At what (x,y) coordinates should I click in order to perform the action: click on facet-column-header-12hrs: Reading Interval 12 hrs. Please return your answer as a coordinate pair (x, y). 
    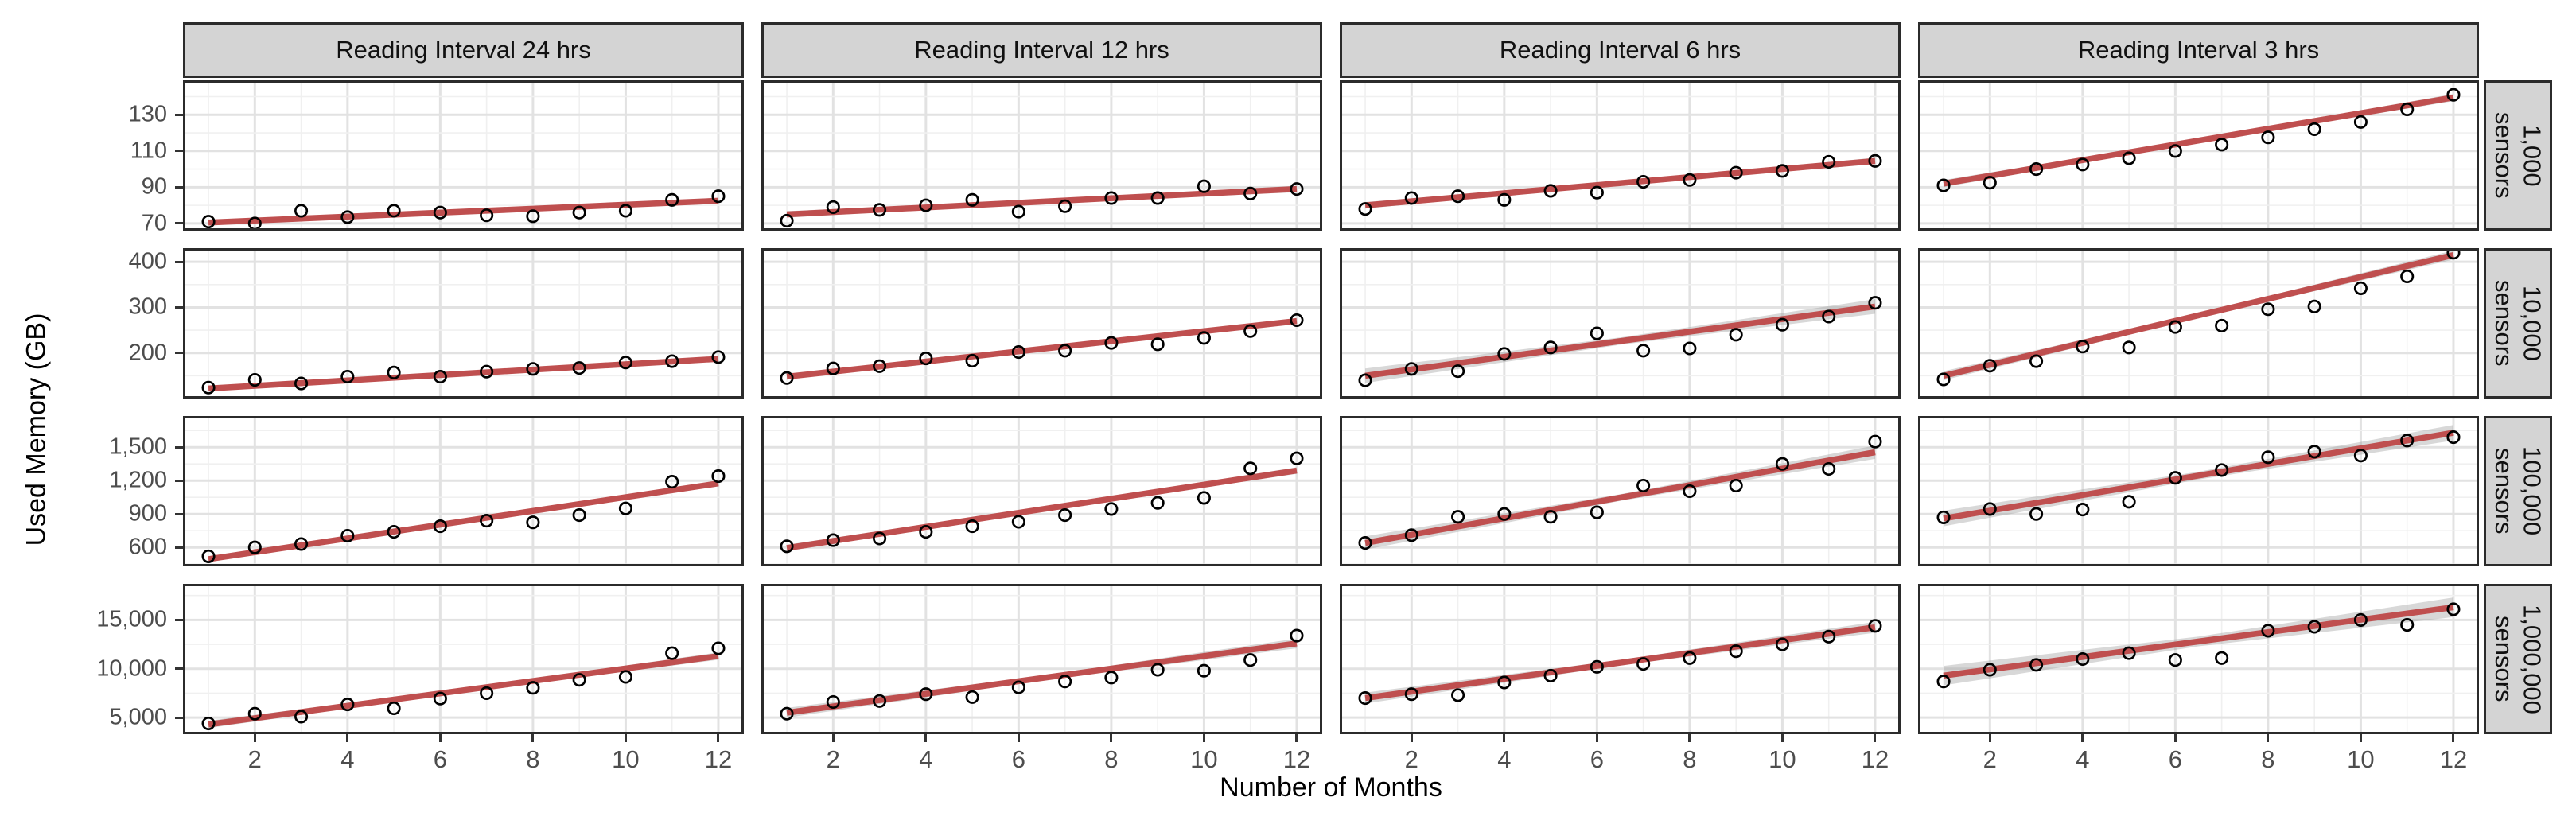
    Looking at the image, I should click on (1042, 50).